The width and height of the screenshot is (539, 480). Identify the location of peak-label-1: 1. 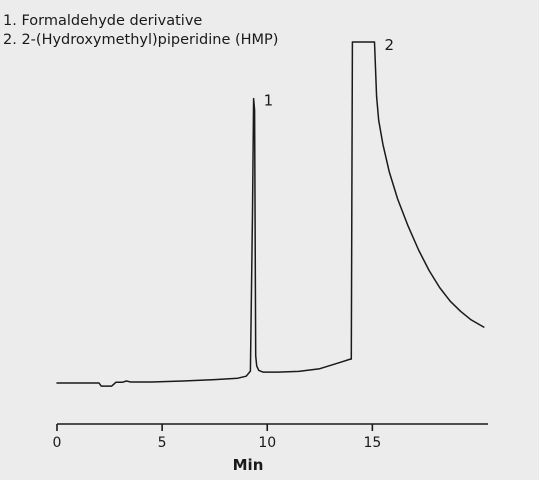
(269, 101).